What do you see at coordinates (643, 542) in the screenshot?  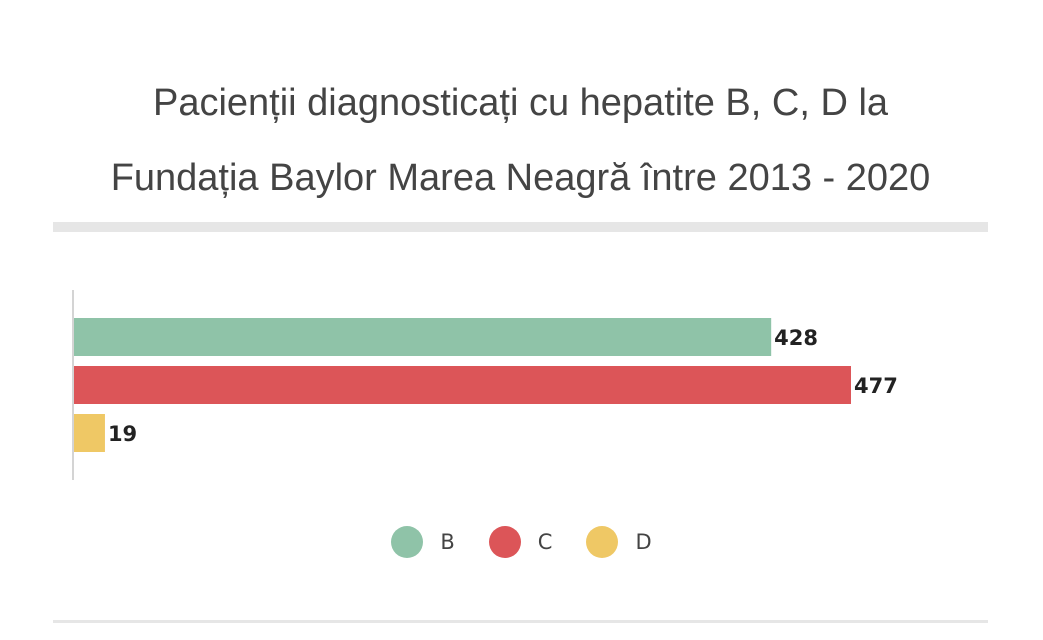 I see `legend-label: D` at bounding box center [643, 542].